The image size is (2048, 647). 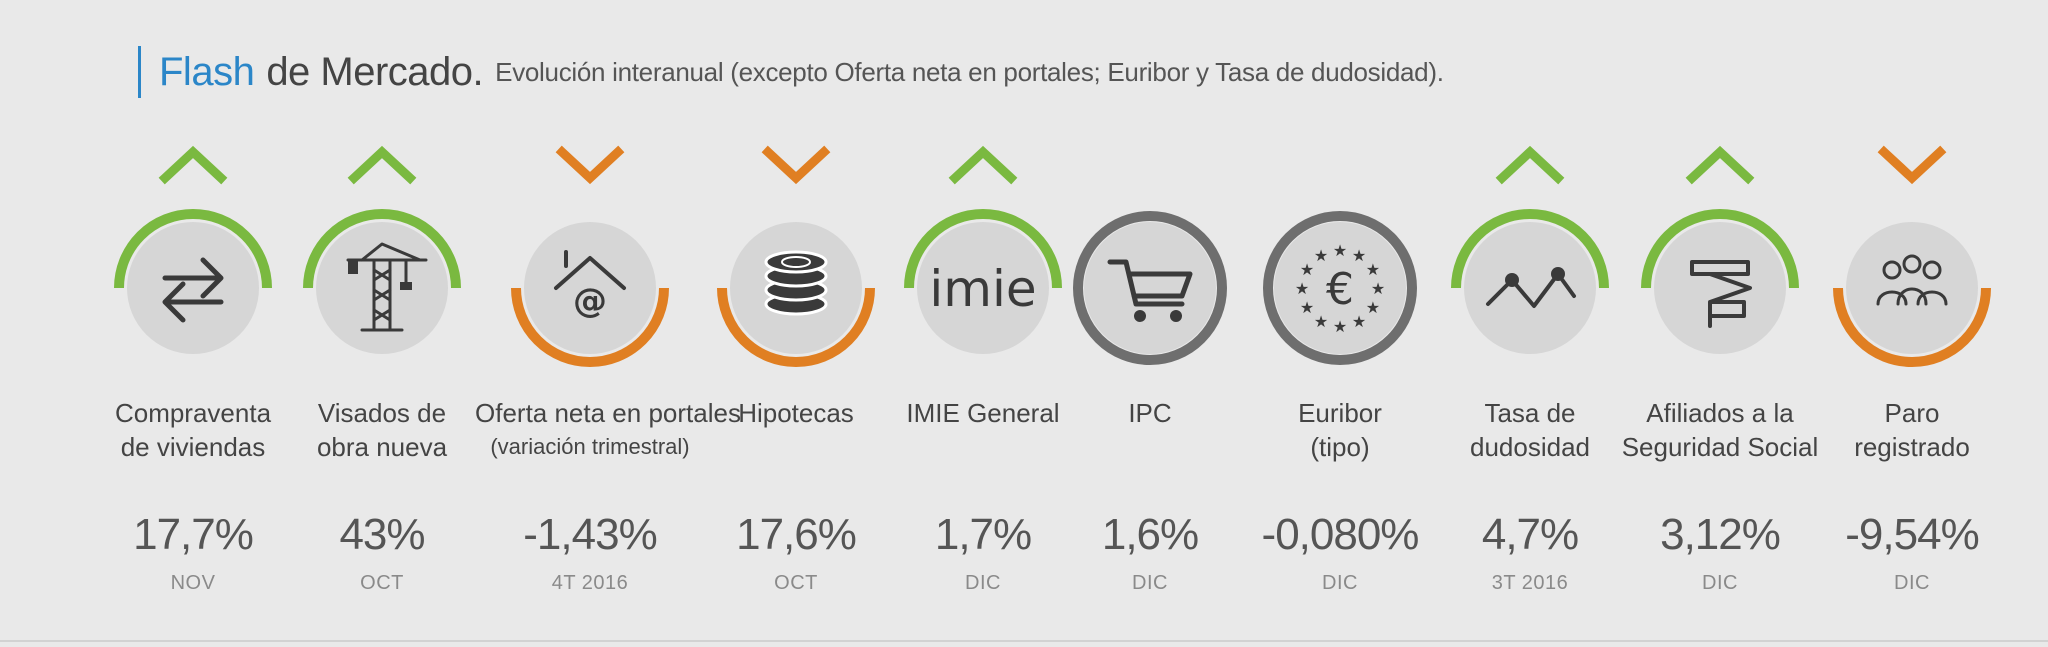 I want to click on title-accent-bar, so click(x=139, y=72).